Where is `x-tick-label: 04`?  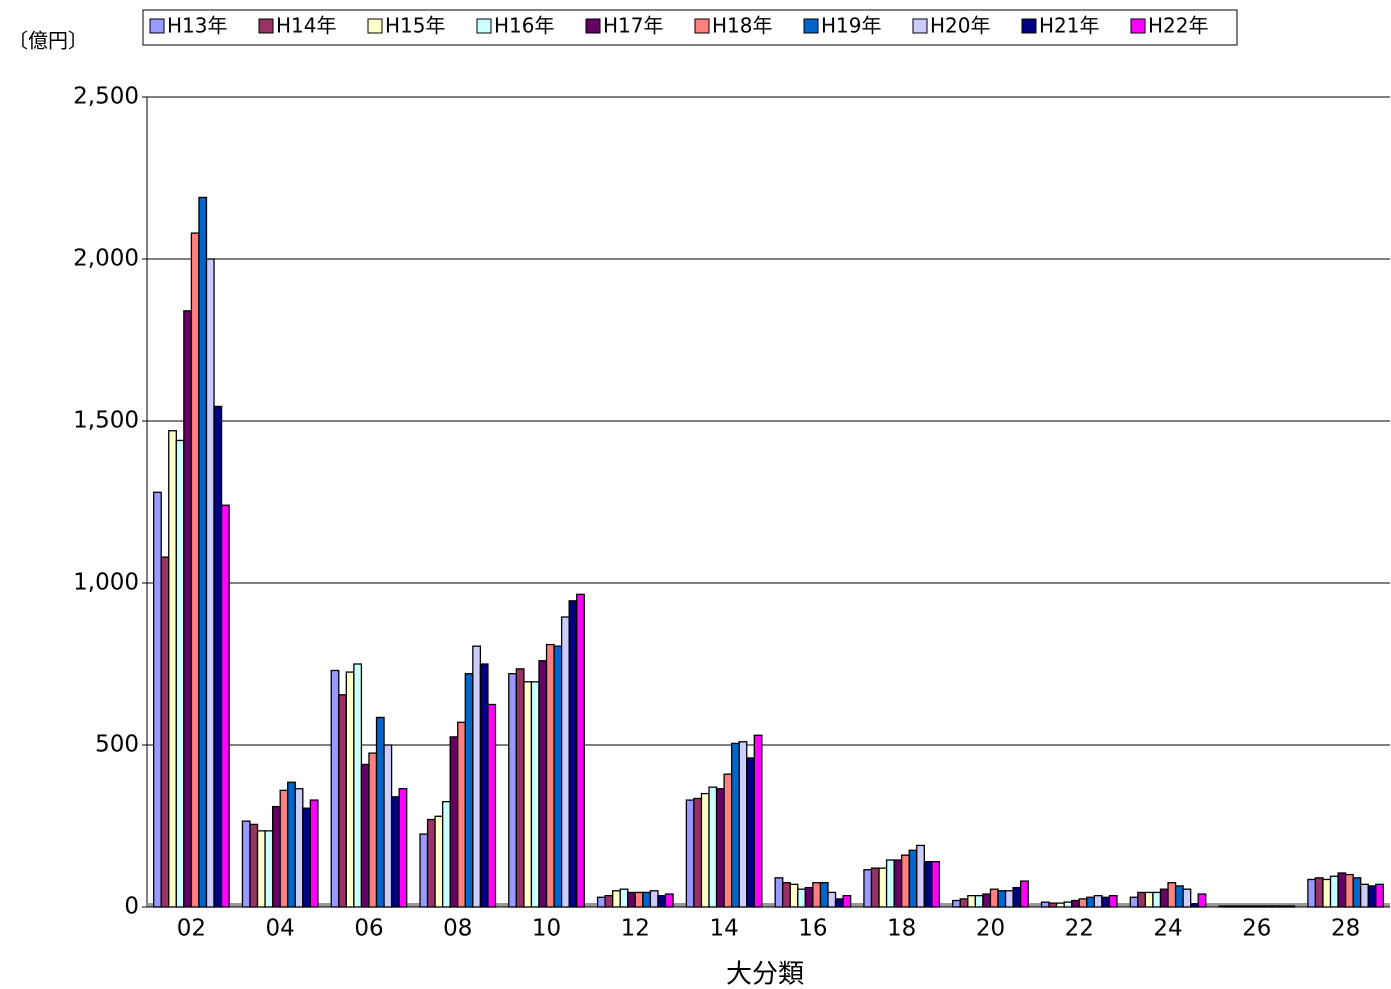 x-tick-label: 04 is located at coordinates (280, 929).